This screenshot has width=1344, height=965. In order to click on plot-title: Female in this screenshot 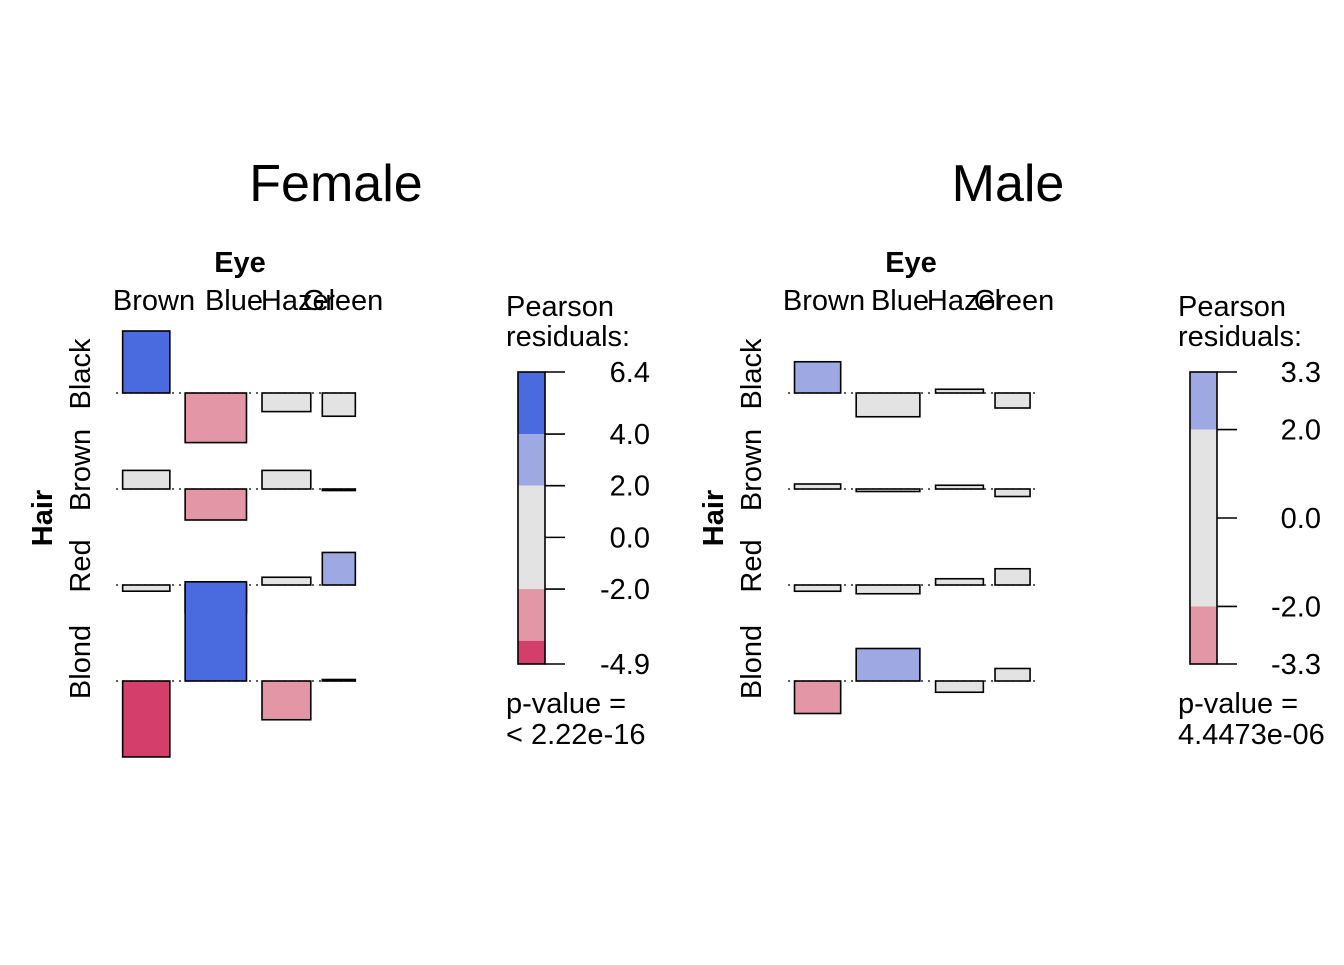, I will do `click(335, 184)`.